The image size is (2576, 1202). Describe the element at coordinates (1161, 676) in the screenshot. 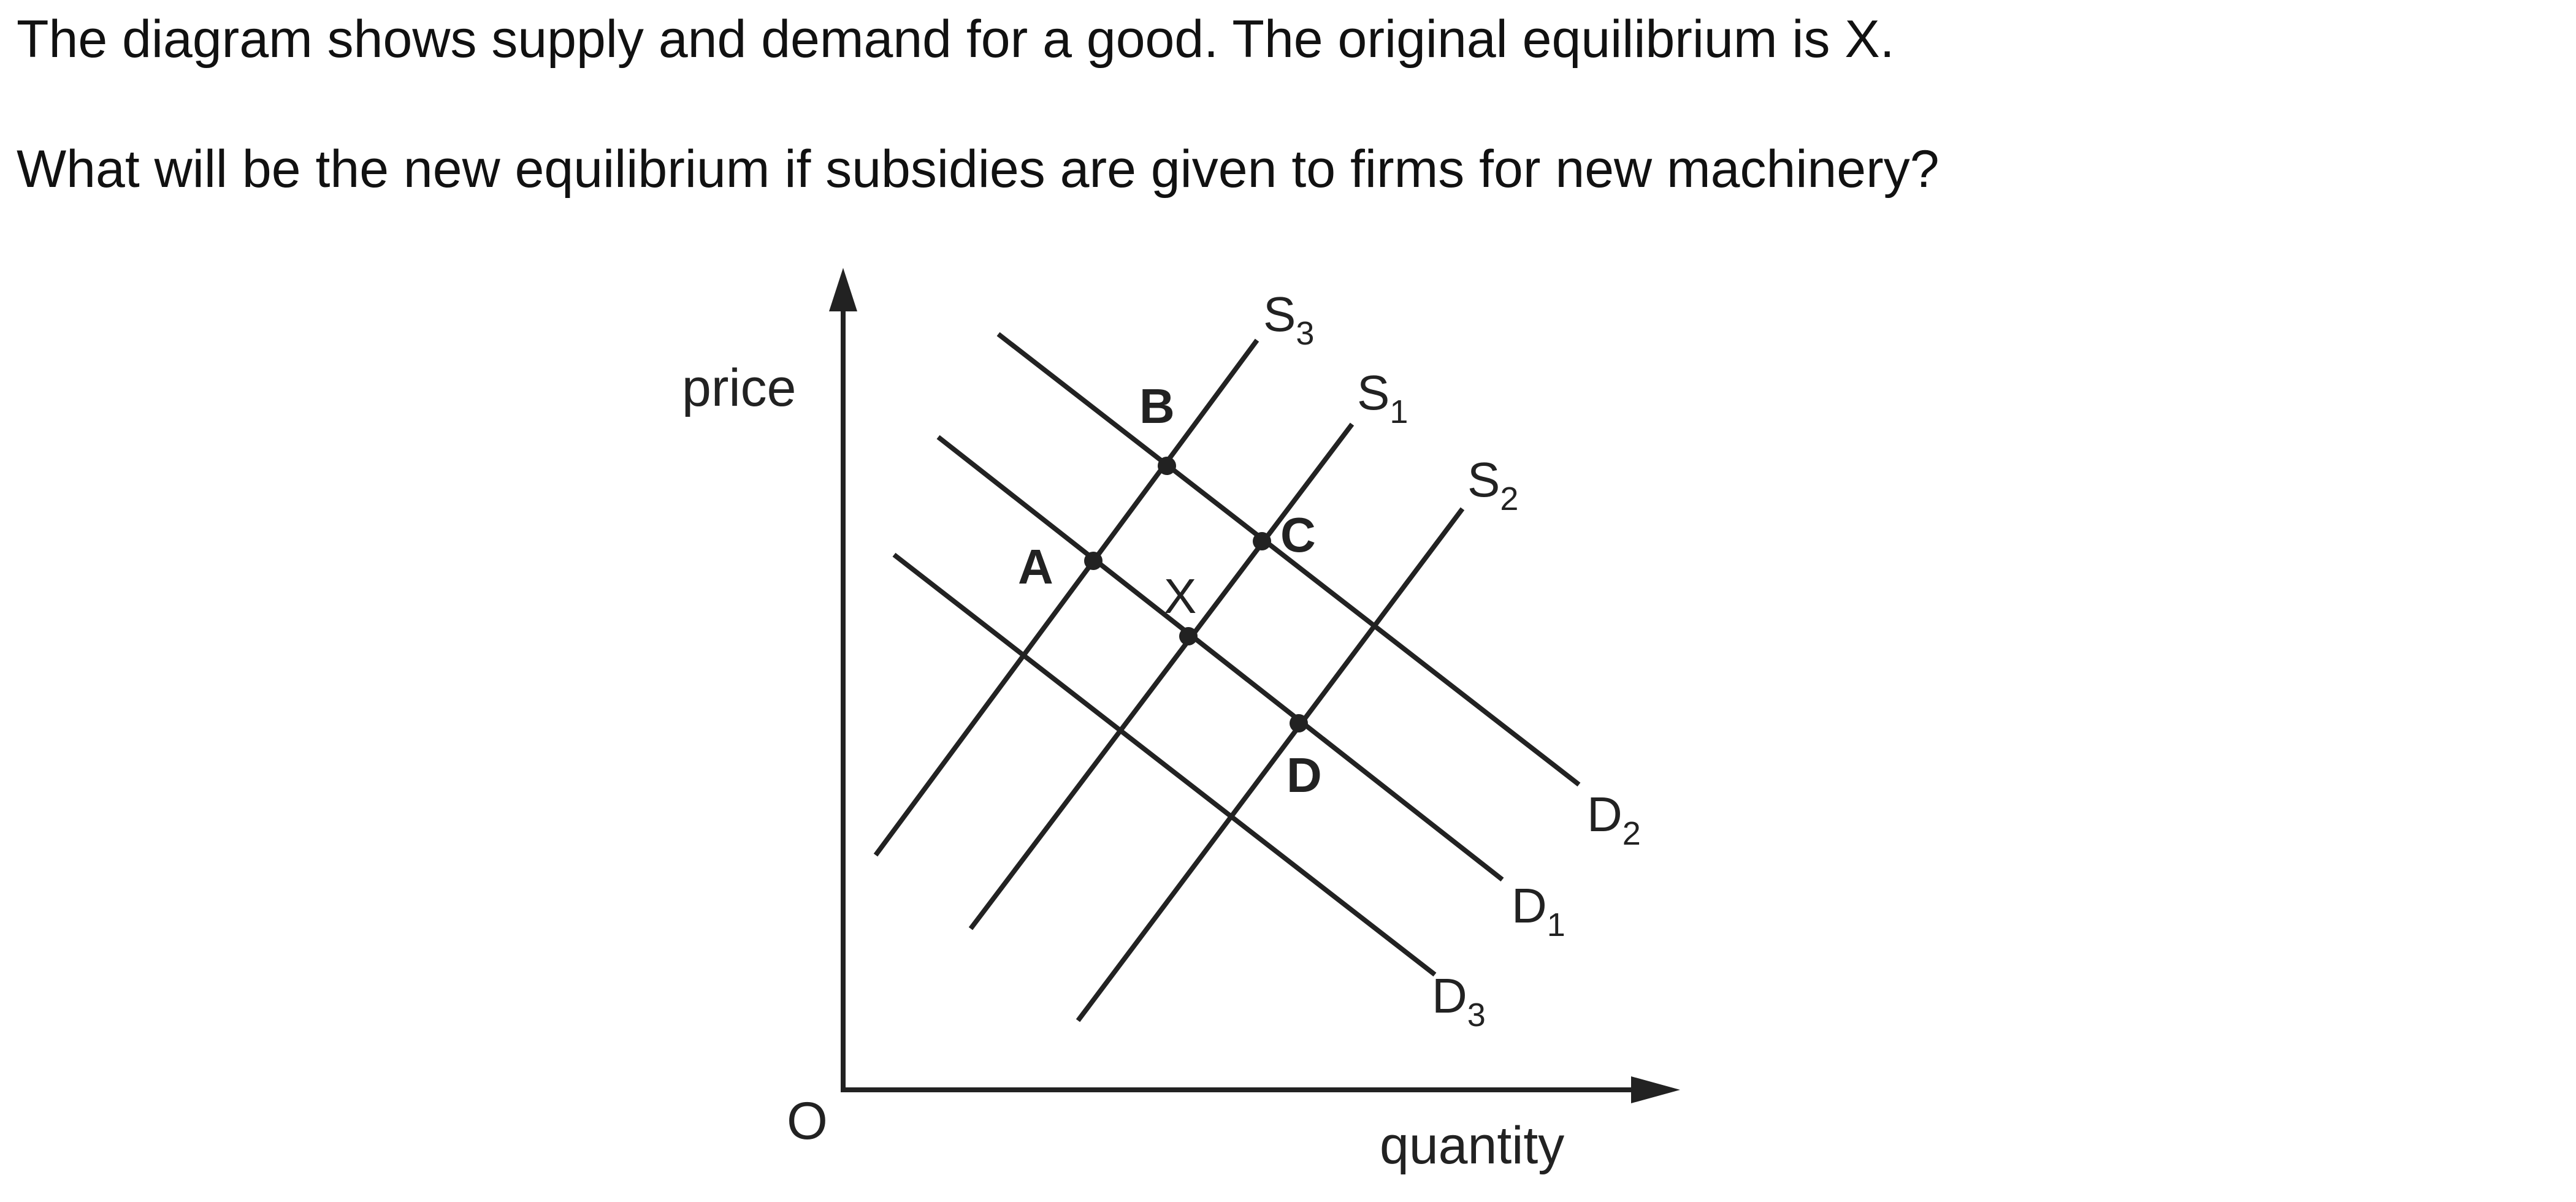

I see `supply-curve-s1` at that location.